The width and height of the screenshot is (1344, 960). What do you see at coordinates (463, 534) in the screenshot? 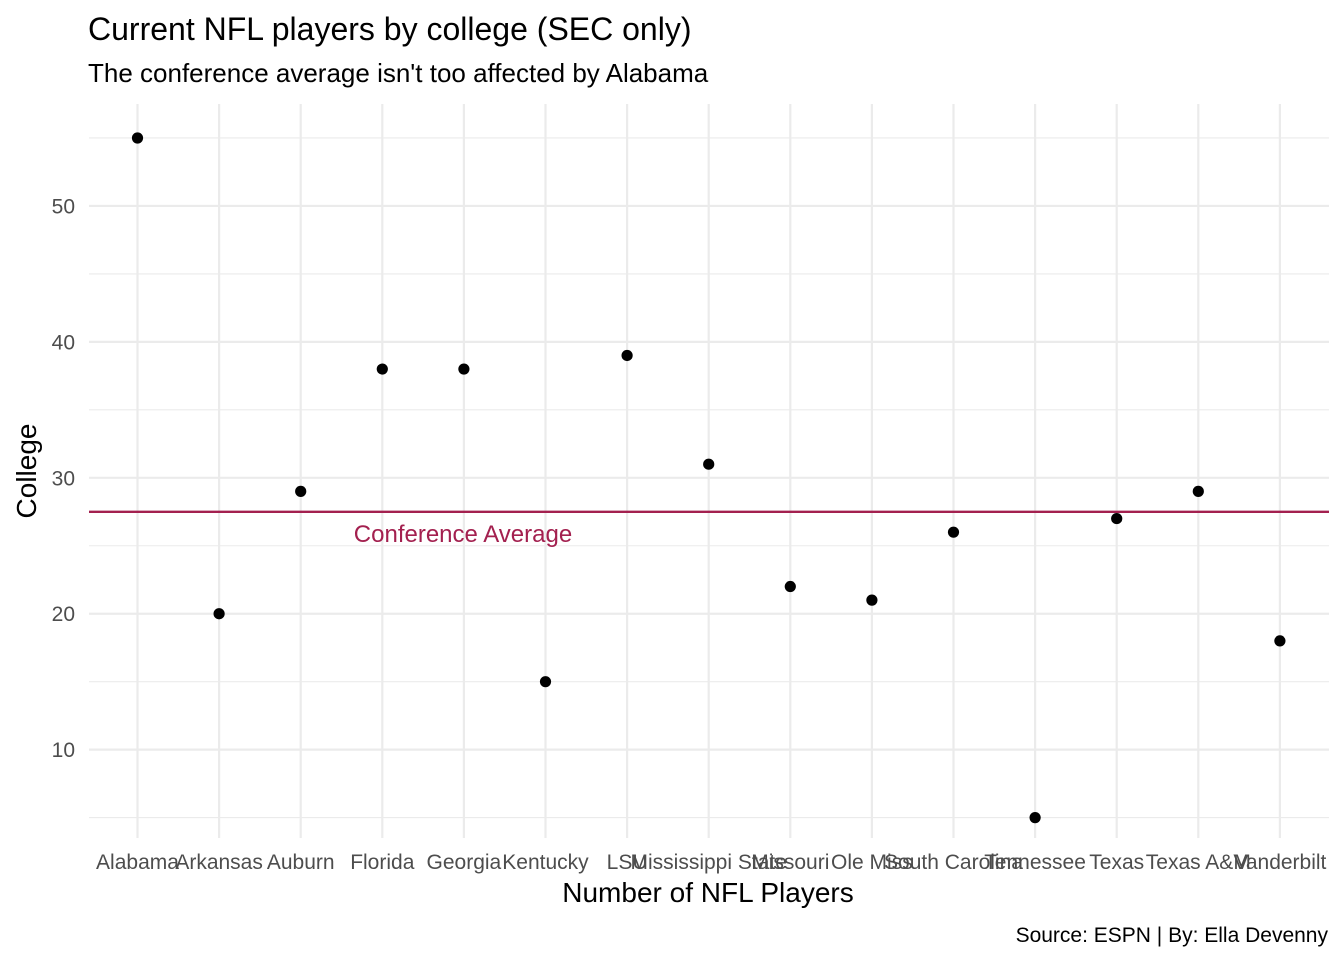
I see `conference-average-label: Conference Average` at bounding box center [463, 534].